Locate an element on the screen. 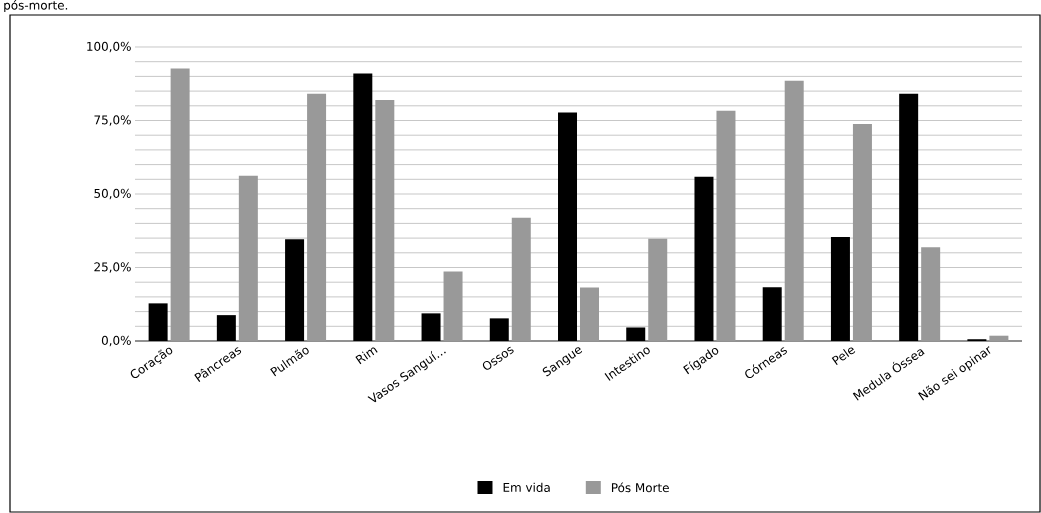 The image size is (1041, 513). y-tick-label: 75,0% is located at coordinates (112, 120).